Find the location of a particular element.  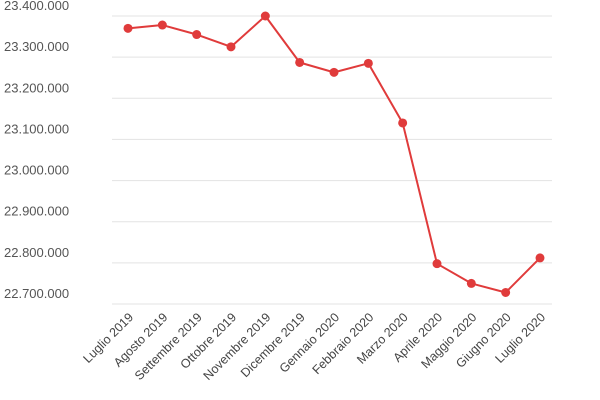

y-tick-label: 23.000.000 is located at coordinates (36, 170).